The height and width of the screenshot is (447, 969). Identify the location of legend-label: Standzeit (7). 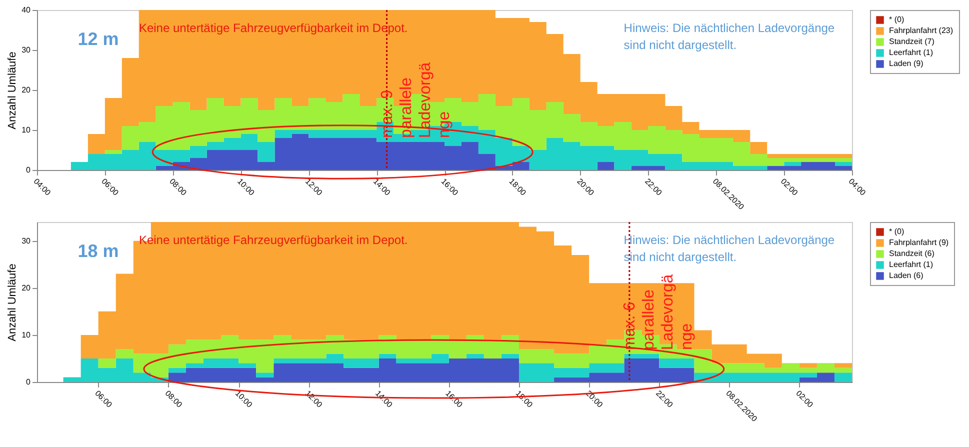
(912, 41).